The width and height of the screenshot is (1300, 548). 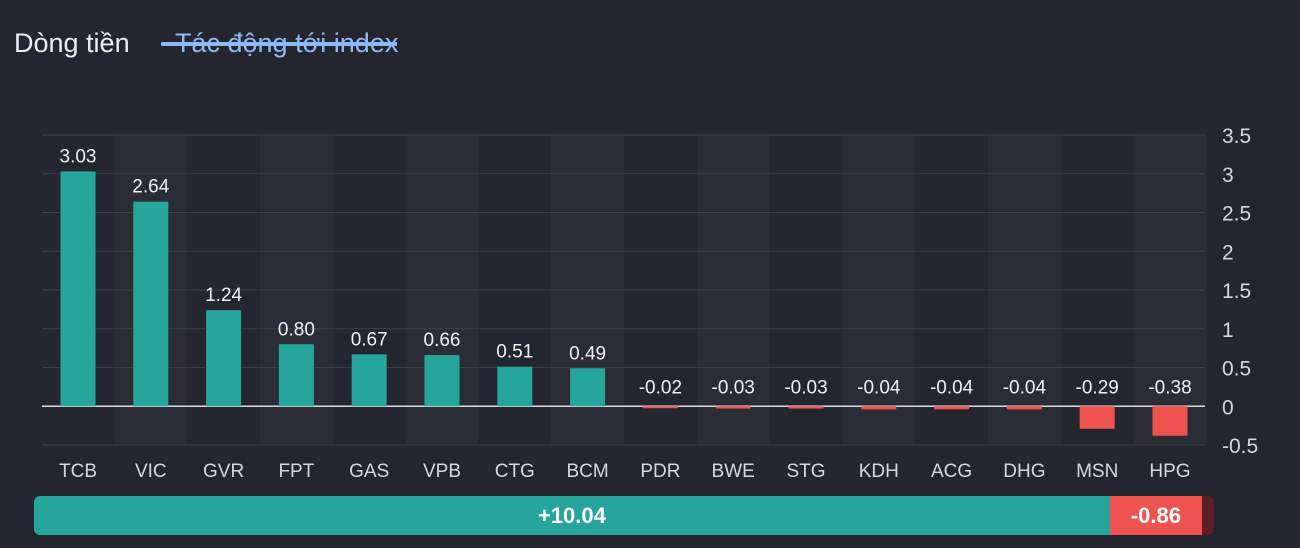 I want to click on bar-tcb, so click(x=78, y=289).